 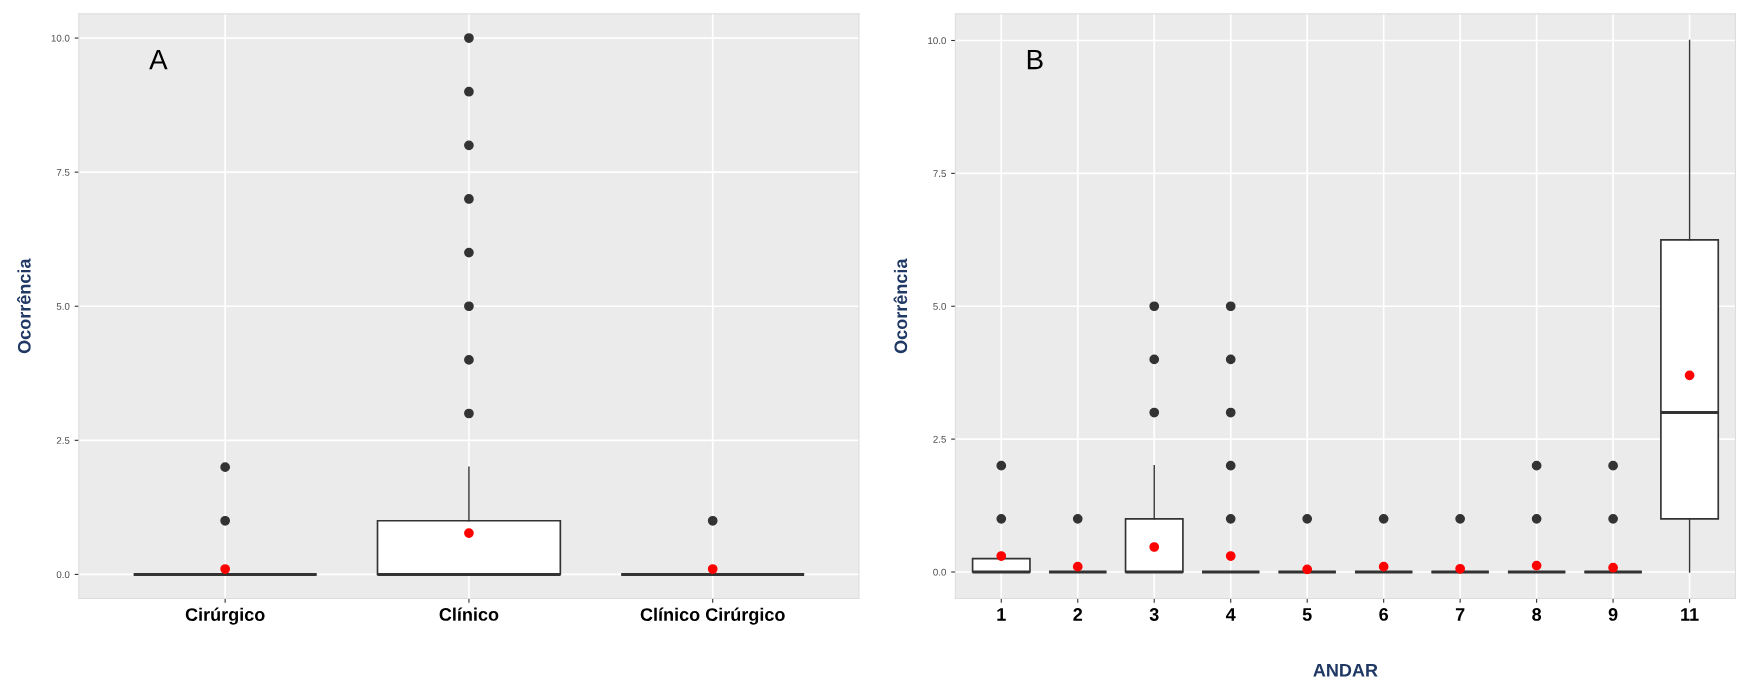 What do you see at coordinates (1460, 614) in the screenshot?
I see `x-tick-label: 7` at bounding box center [1460, 614].